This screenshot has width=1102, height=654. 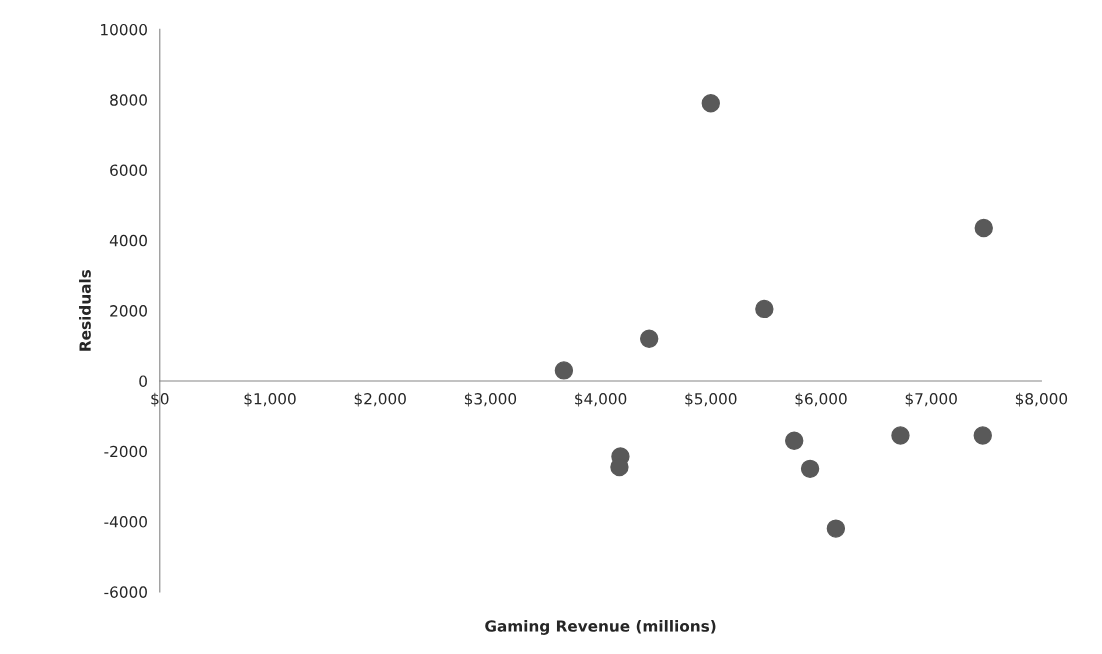 What do you see at coordinates (821, 399) in the screenshot?
I see `x-tick-label: $6,000` at bounding box center [821, 399].